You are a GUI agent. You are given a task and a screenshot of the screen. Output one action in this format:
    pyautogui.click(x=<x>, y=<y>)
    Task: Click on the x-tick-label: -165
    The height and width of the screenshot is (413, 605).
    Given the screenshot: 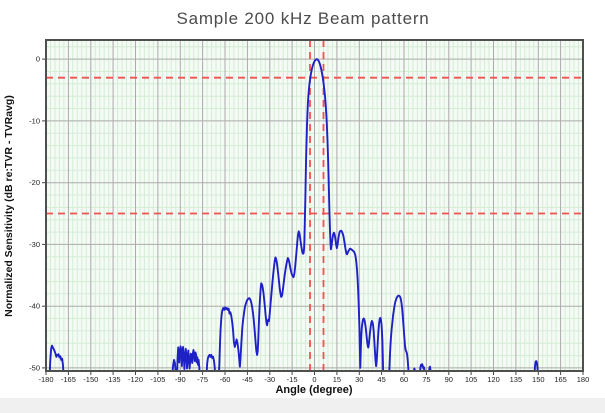 What is the action you would take?
    pyautogui.click(x=68, y=379)
    